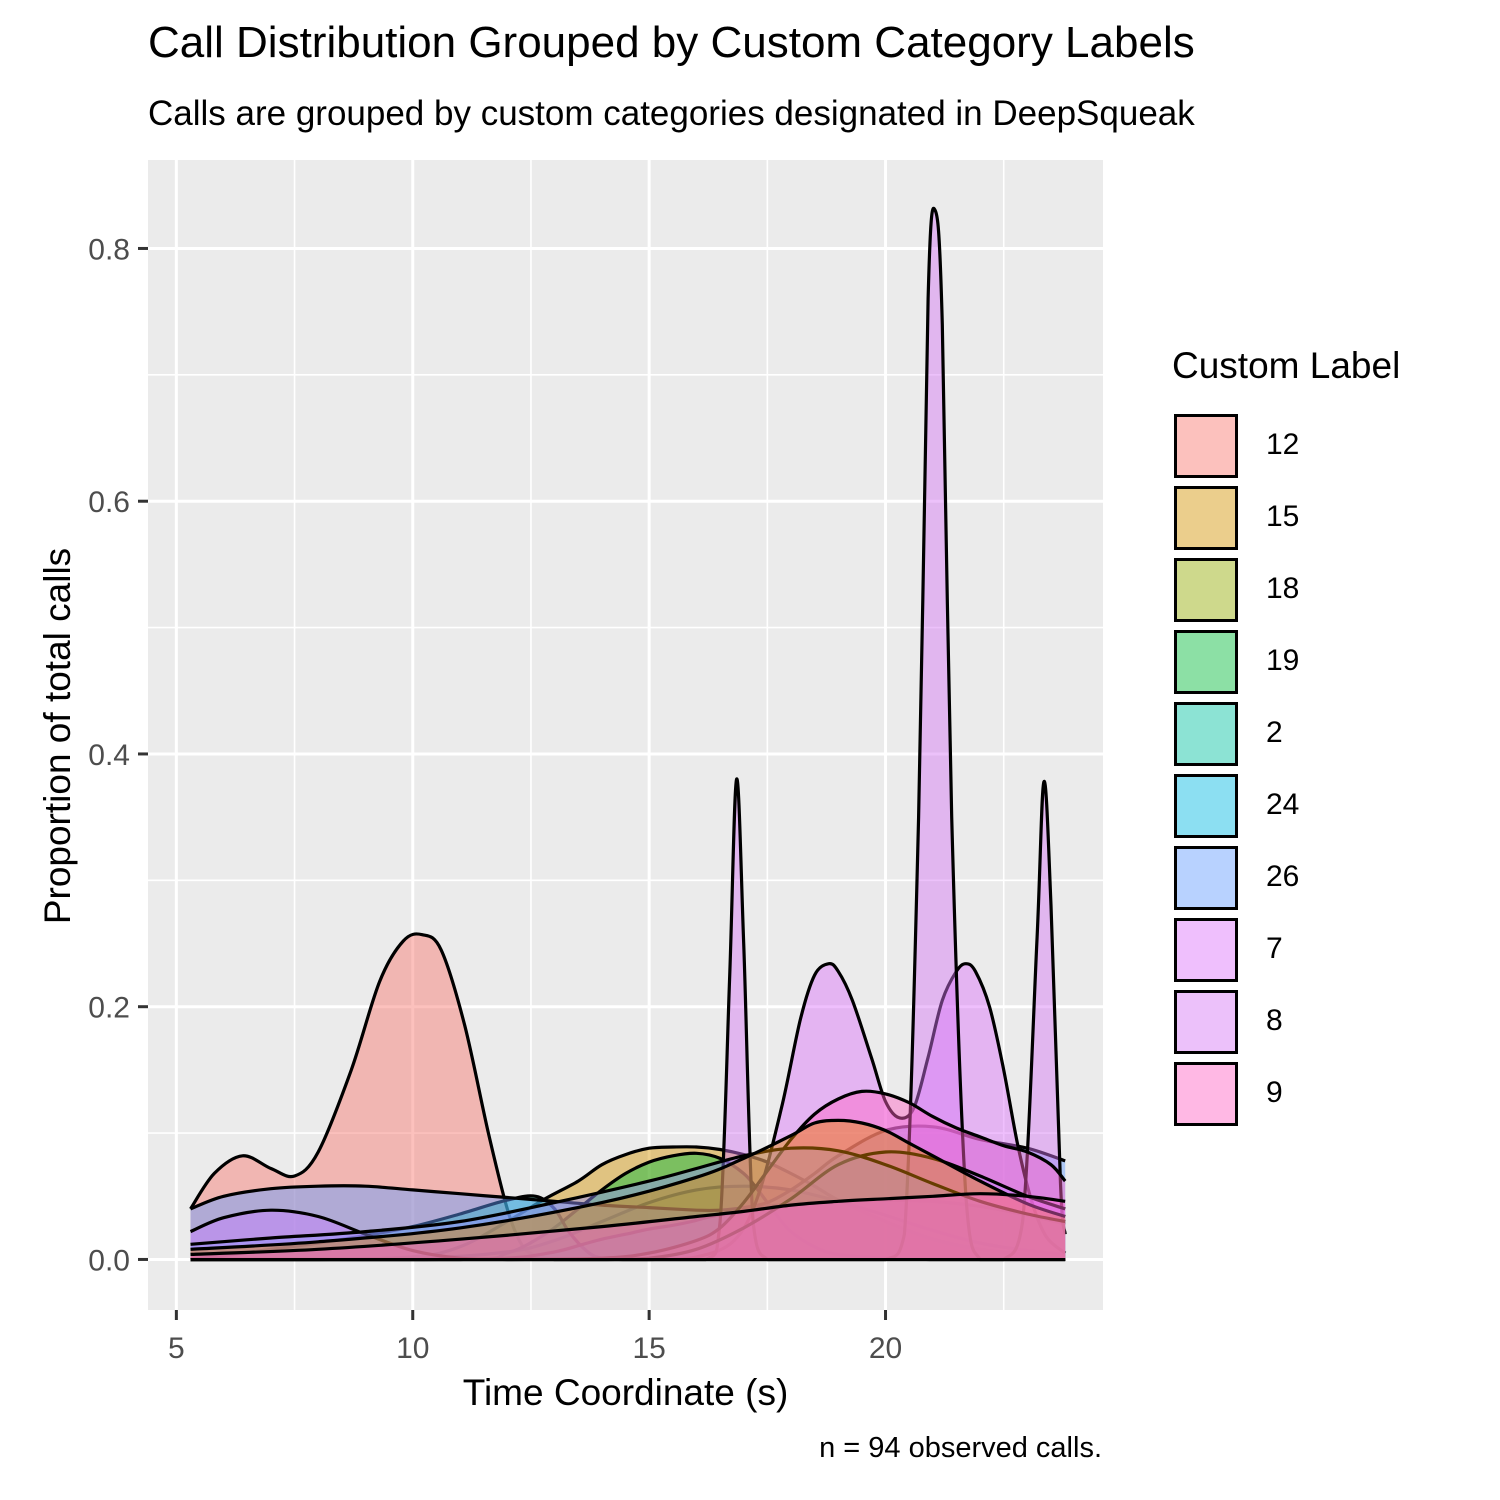 This screenshot has width=1500, height=1500. What do you see at coordinates (1274, 948) in the screenshot?
I see `legend-label: 7` at bounding box center [1274, 948].